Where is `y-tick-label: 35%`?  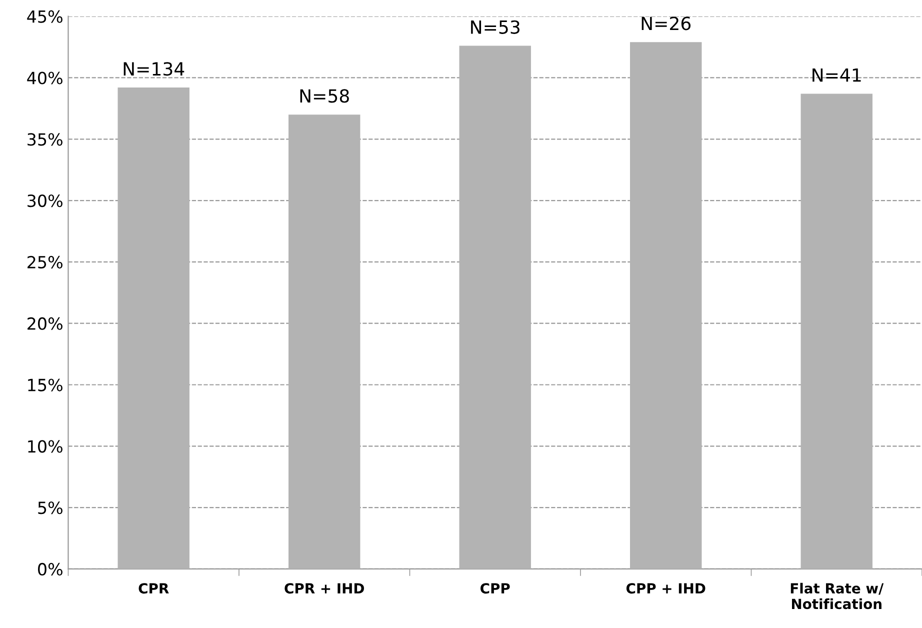 y-tick-label: 35% is located at coordinates (45, 139).